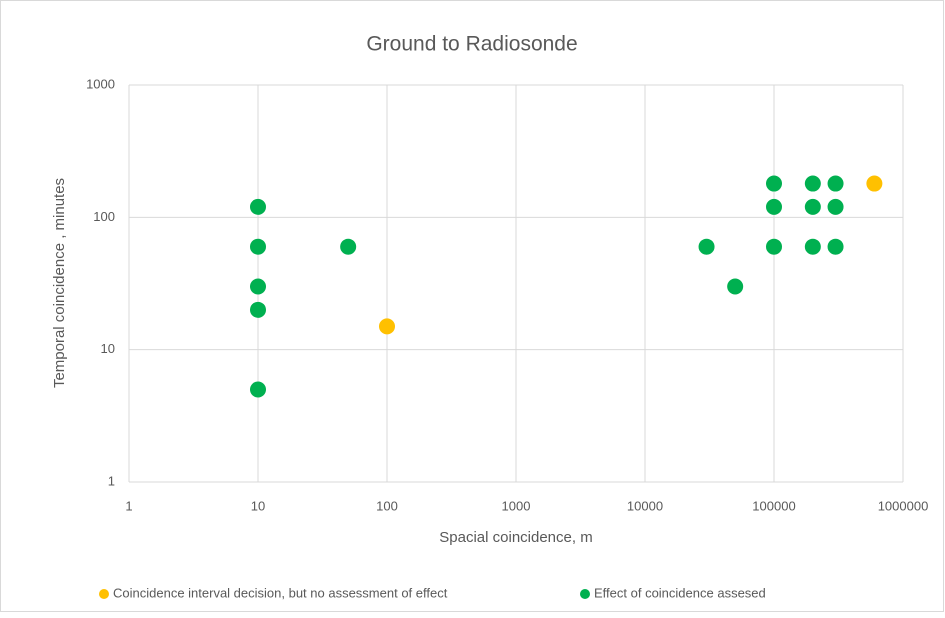  I want to click on y-tick-label: 100, so click(104, 216).